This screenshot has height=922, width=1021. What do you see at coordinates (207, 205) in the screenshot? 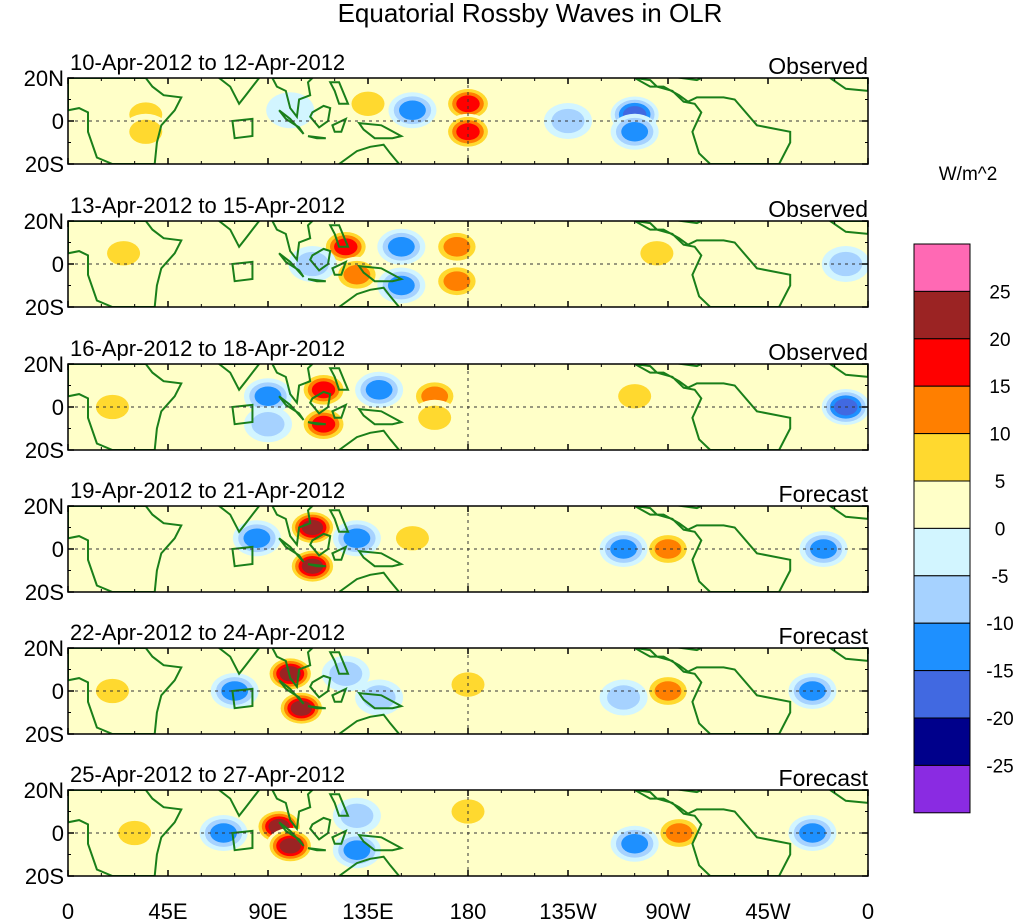
I see `panel-period: 13-Apr-2012 to 15-Apr-2012` at bounding box center [207, 205].